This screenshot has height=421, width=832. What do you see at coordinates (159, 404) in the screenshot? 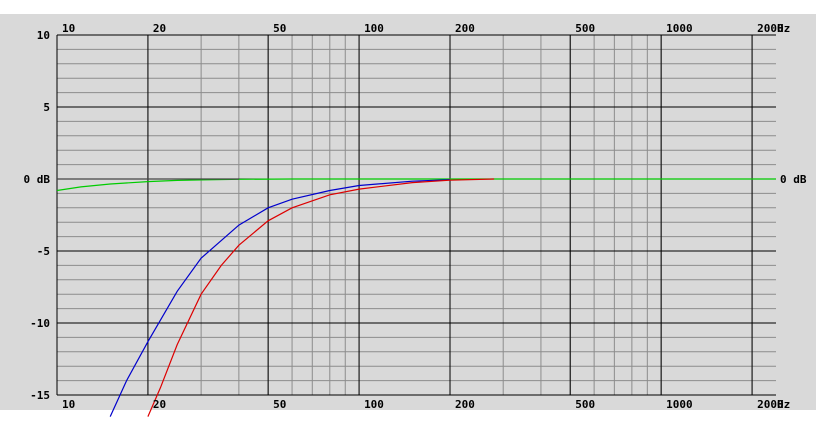
I see `x-tick-label-bottom: 20` at bounding box center [159, 404].